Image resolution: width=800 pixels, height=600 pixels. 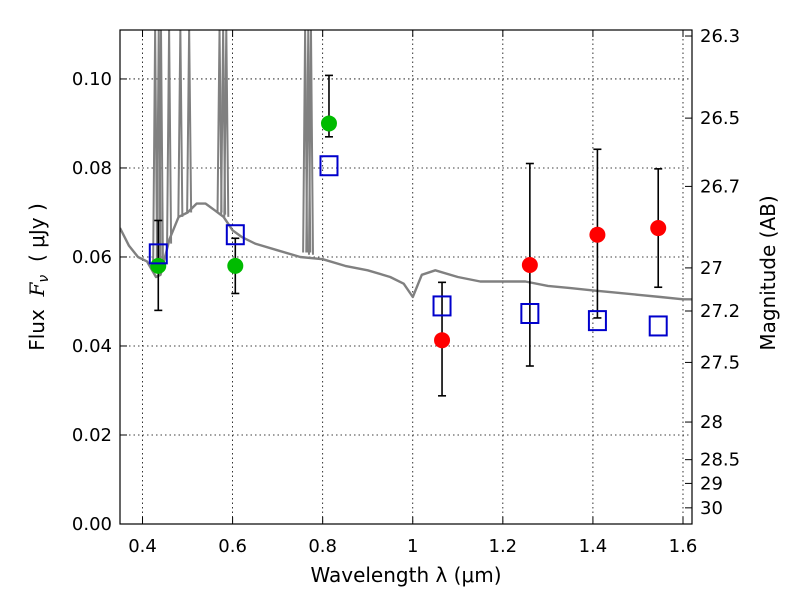 I want to click on x-tick-label: 0.8, so click(x=322, y=546).